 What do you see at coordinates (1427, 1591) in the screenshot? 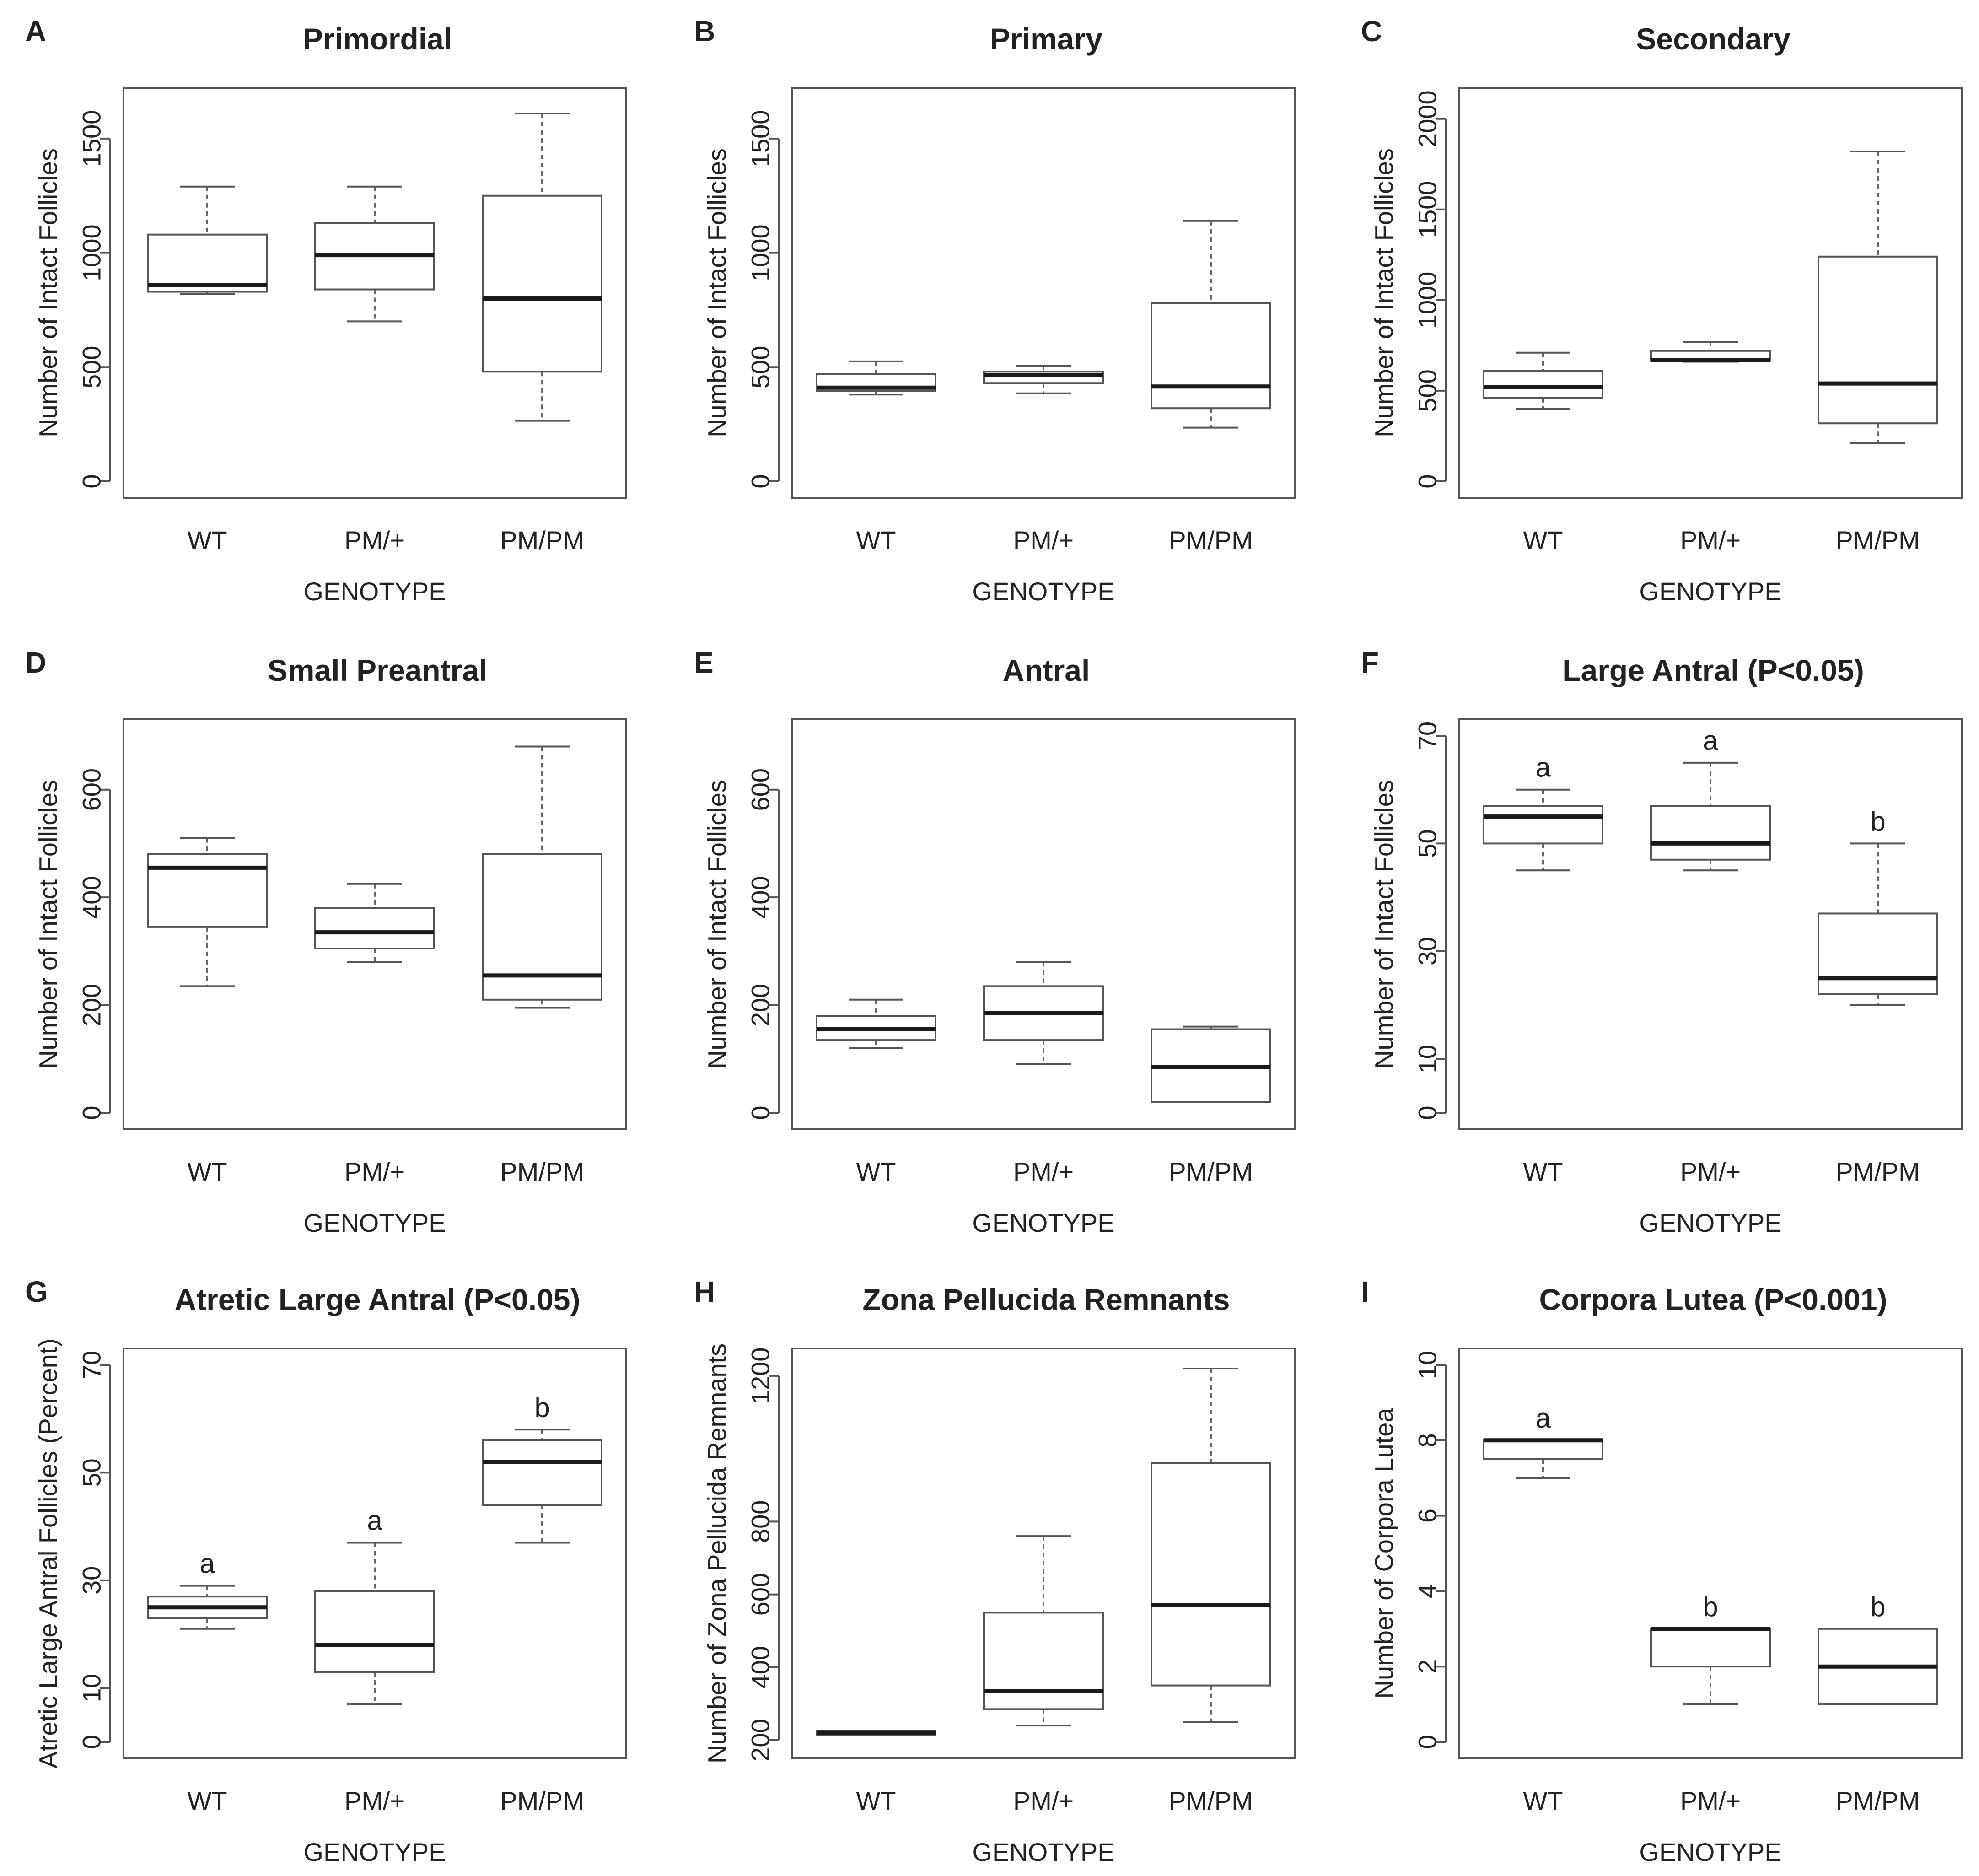
I see `y-tick-label: 4` at bounding box center [1427, 1591].